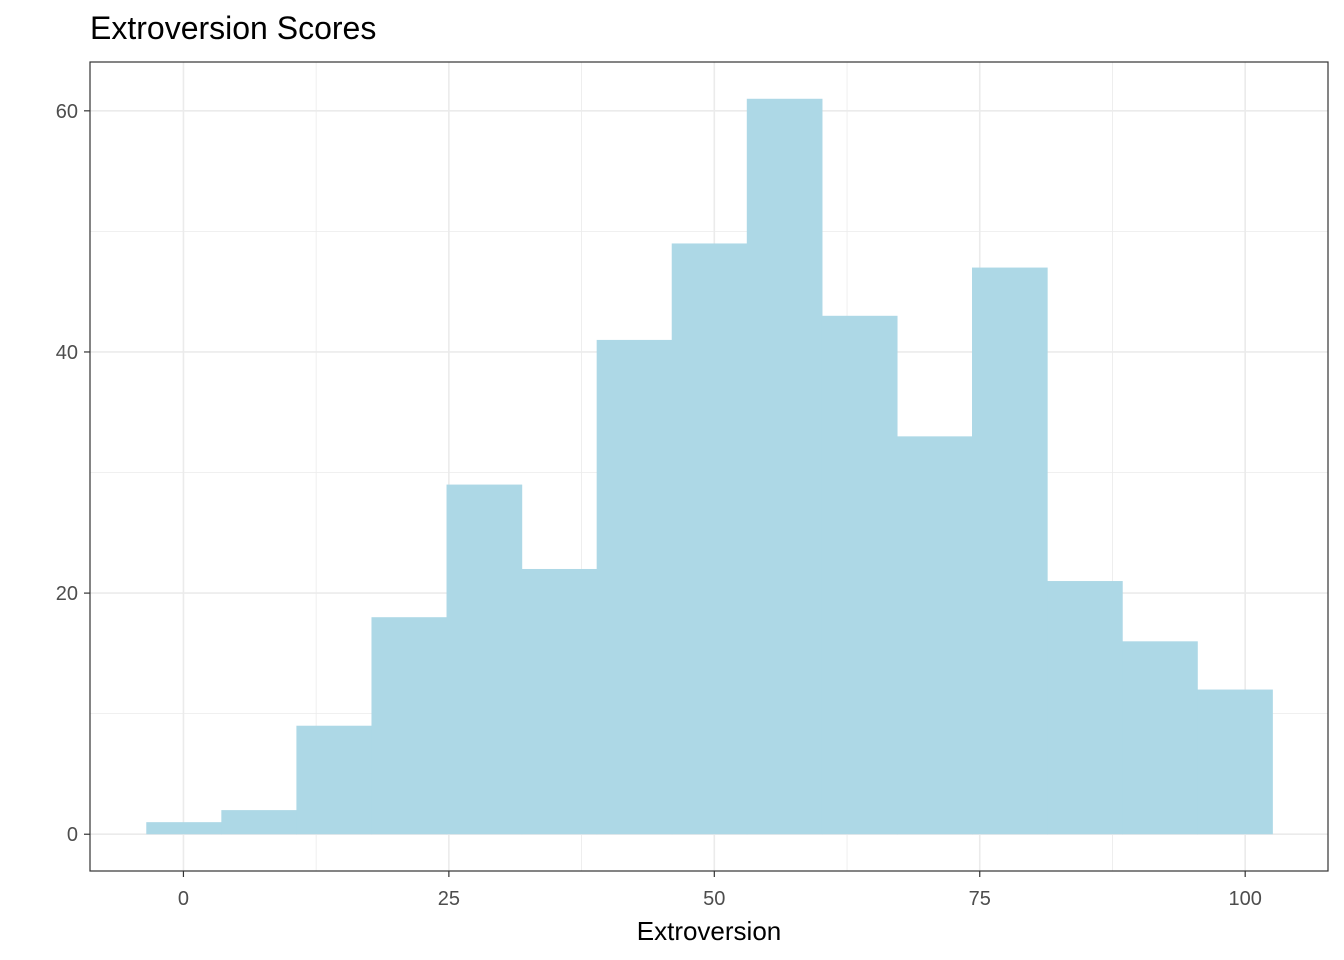 The image size is (1344, 960). What do you see at coordinates (67, 594) in the screenshot?
I see `y-tick-label: 20` at bounding box center [67, 594].